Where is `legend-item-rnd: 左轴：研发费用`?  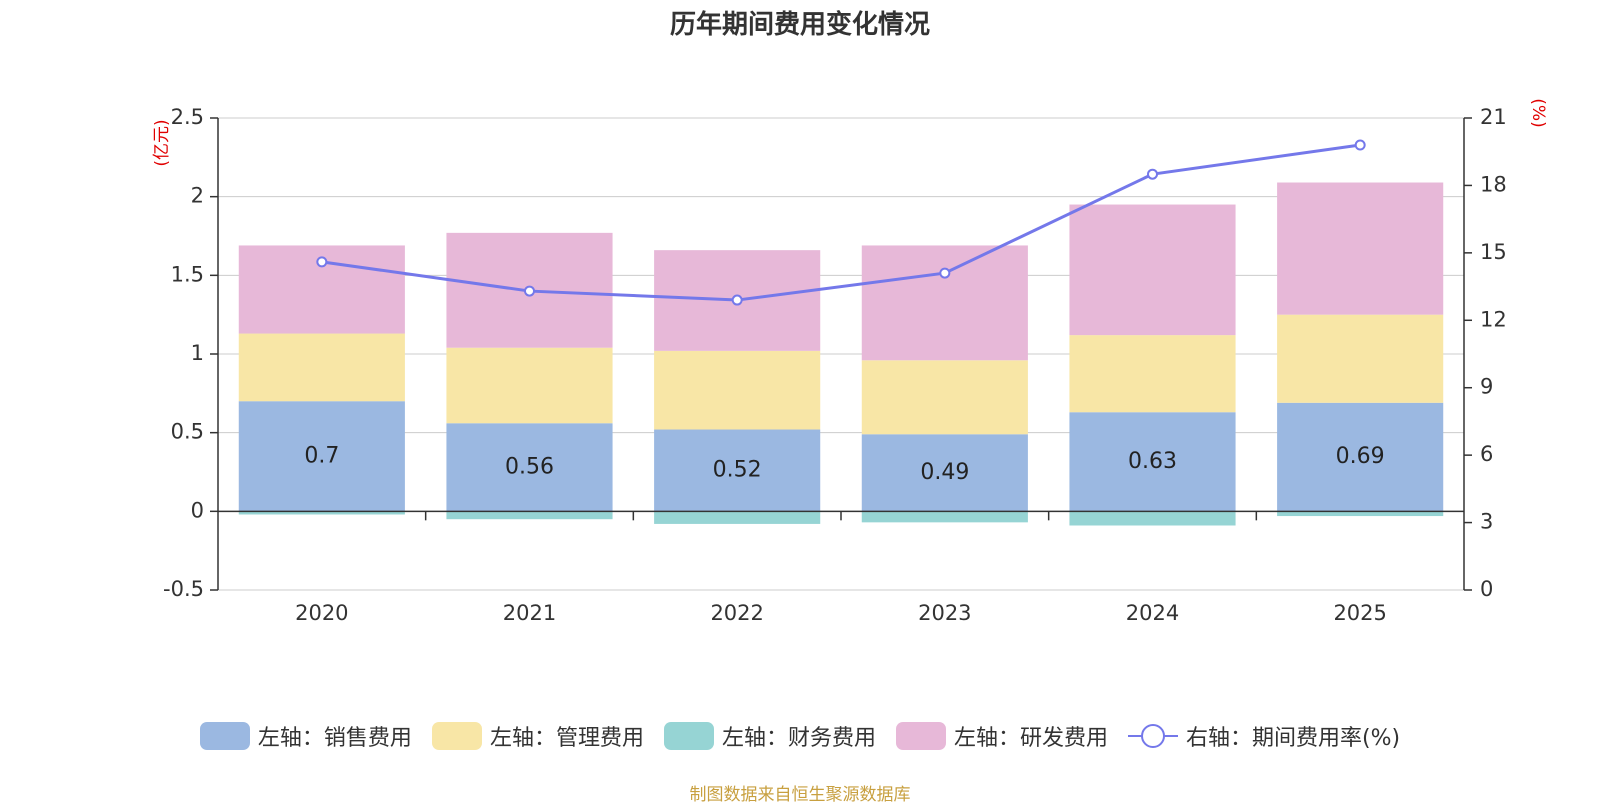
legend-item-rnd: 左轴：研发费用 is located at coordinates (1001, 736).